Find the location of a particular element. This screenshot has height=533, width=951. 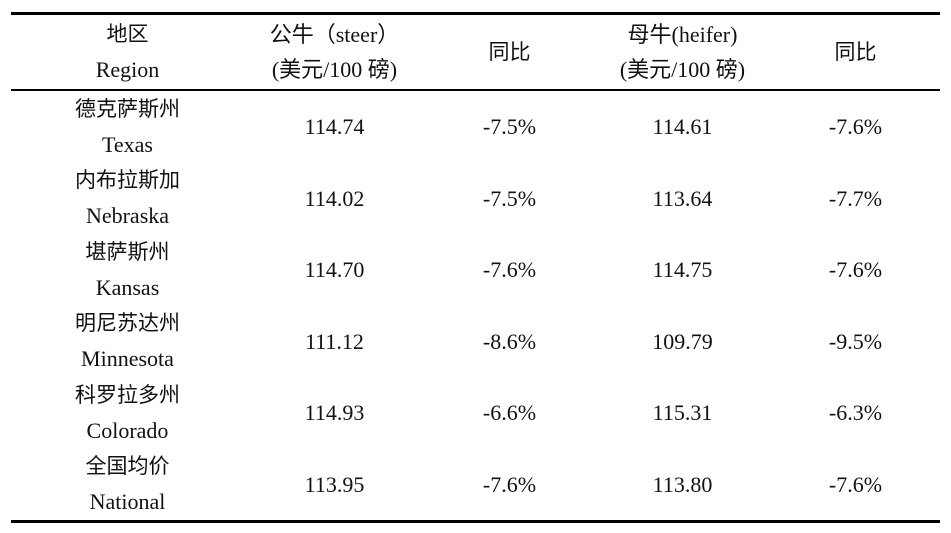

region-en: Kansas is located at coordinates (127, 287).